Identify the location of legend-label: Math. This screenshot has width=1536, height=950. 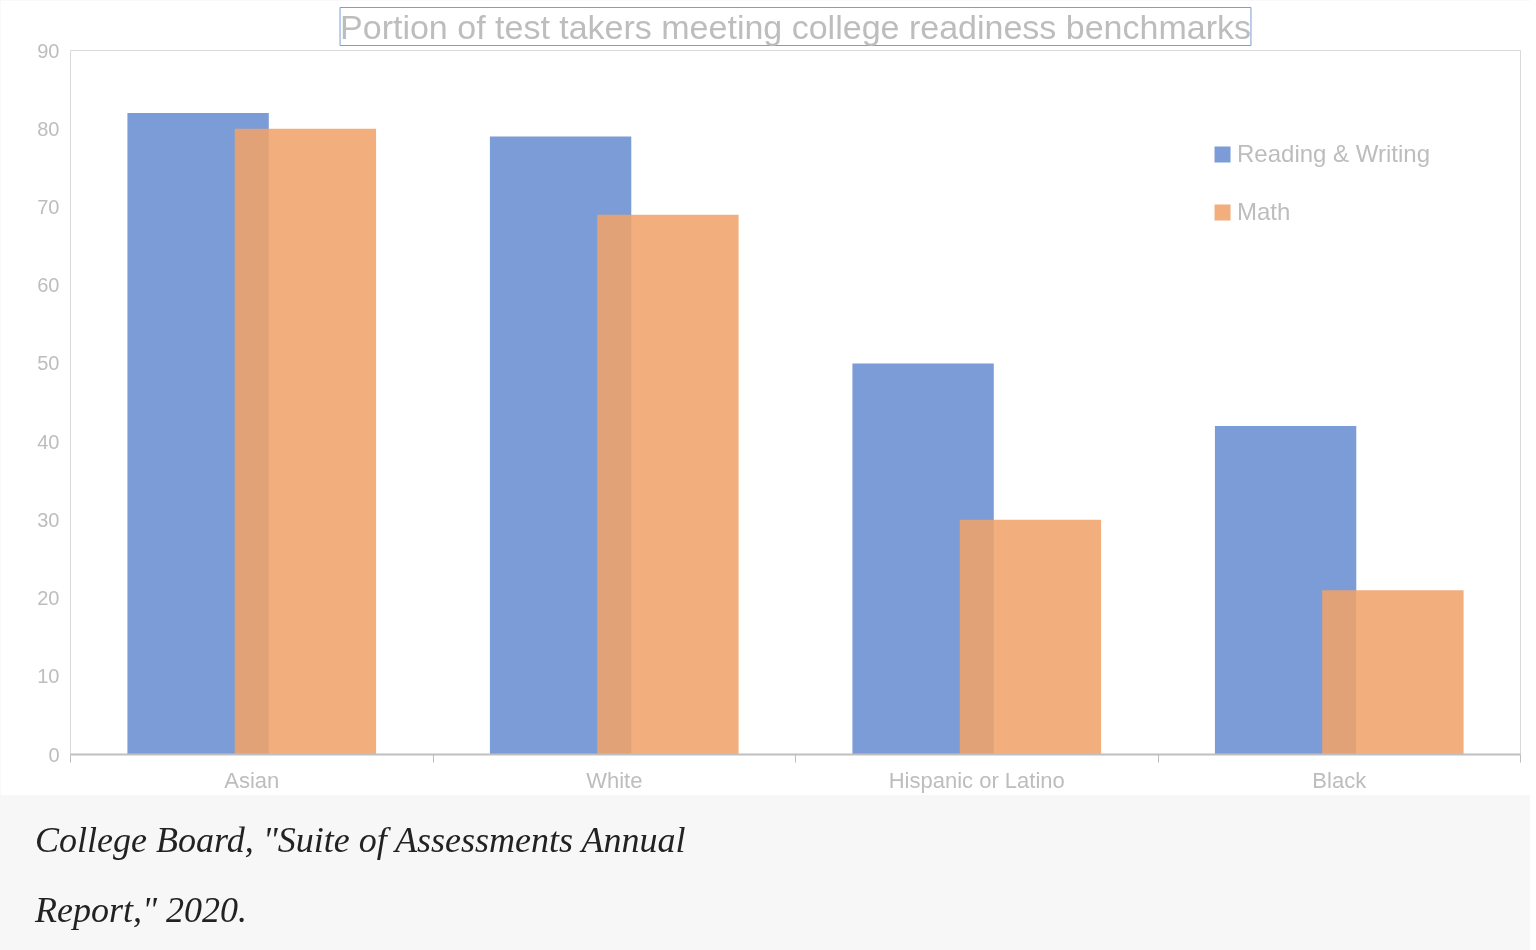
(1264, 212).